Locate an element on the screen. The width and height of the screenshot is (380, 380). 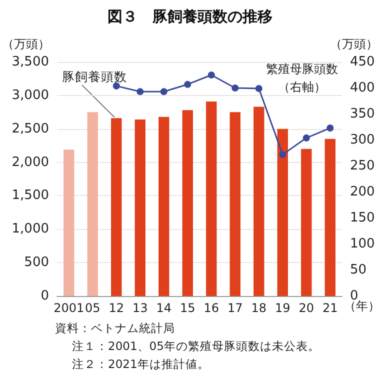
y2-tick-label: 350 is located at coordinates (362, 114).